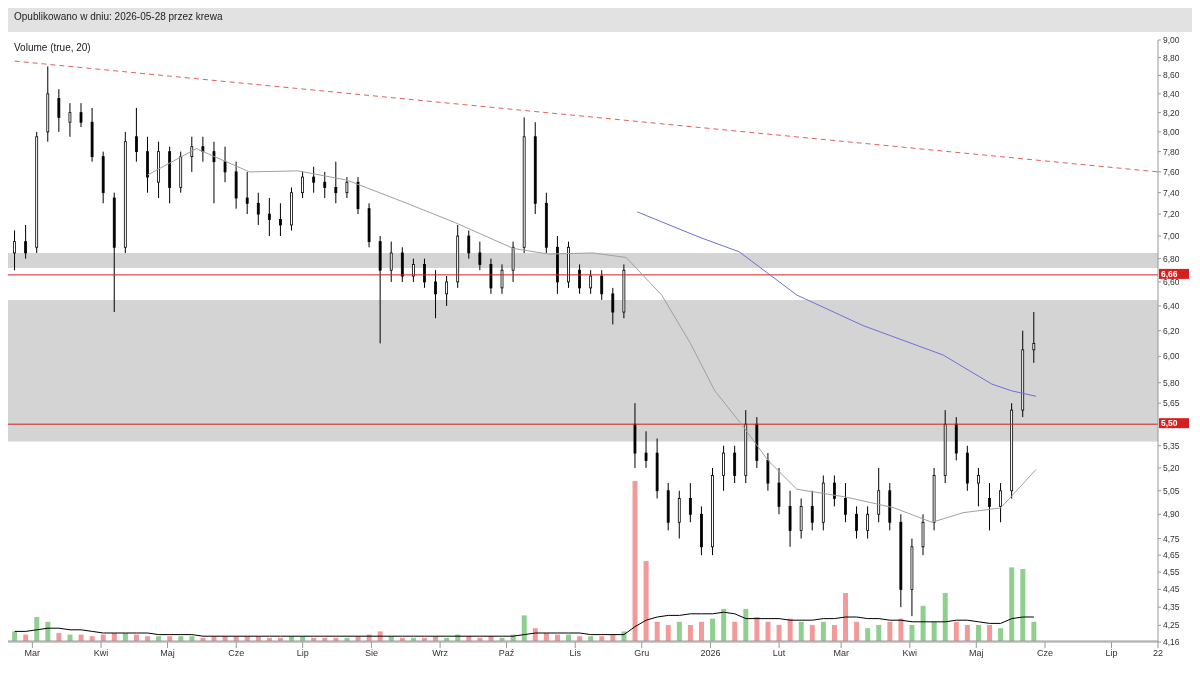 The image size is (1200, 680). What do you see at coordinates (1171, 589) in the screenshot?
I see `y-tick-label: 4,45` at bounding box center [1171, 589].